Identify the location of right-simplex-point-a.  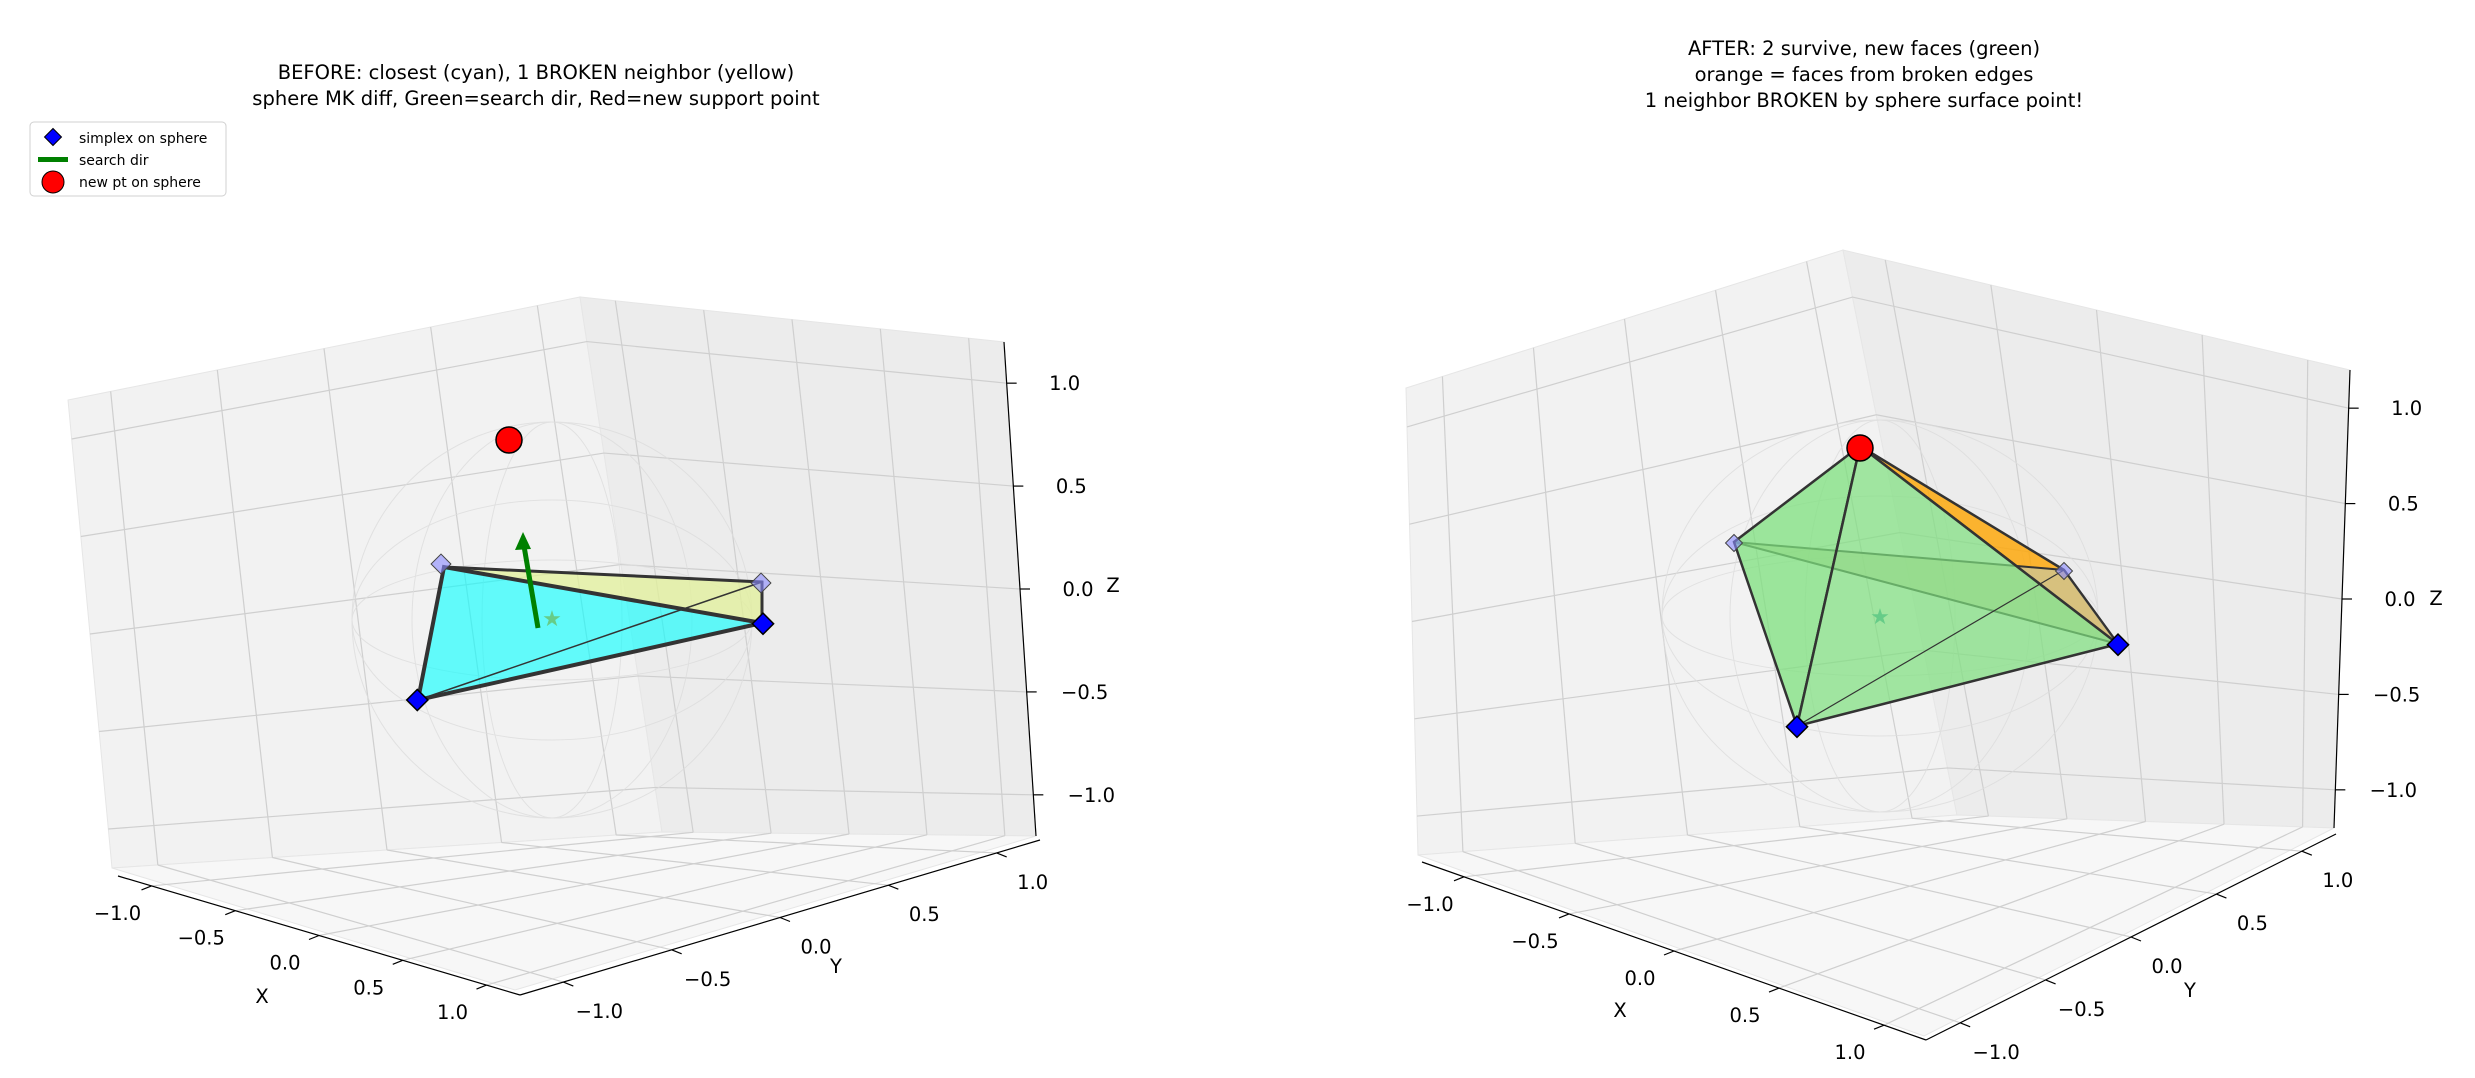
(1734, 543).